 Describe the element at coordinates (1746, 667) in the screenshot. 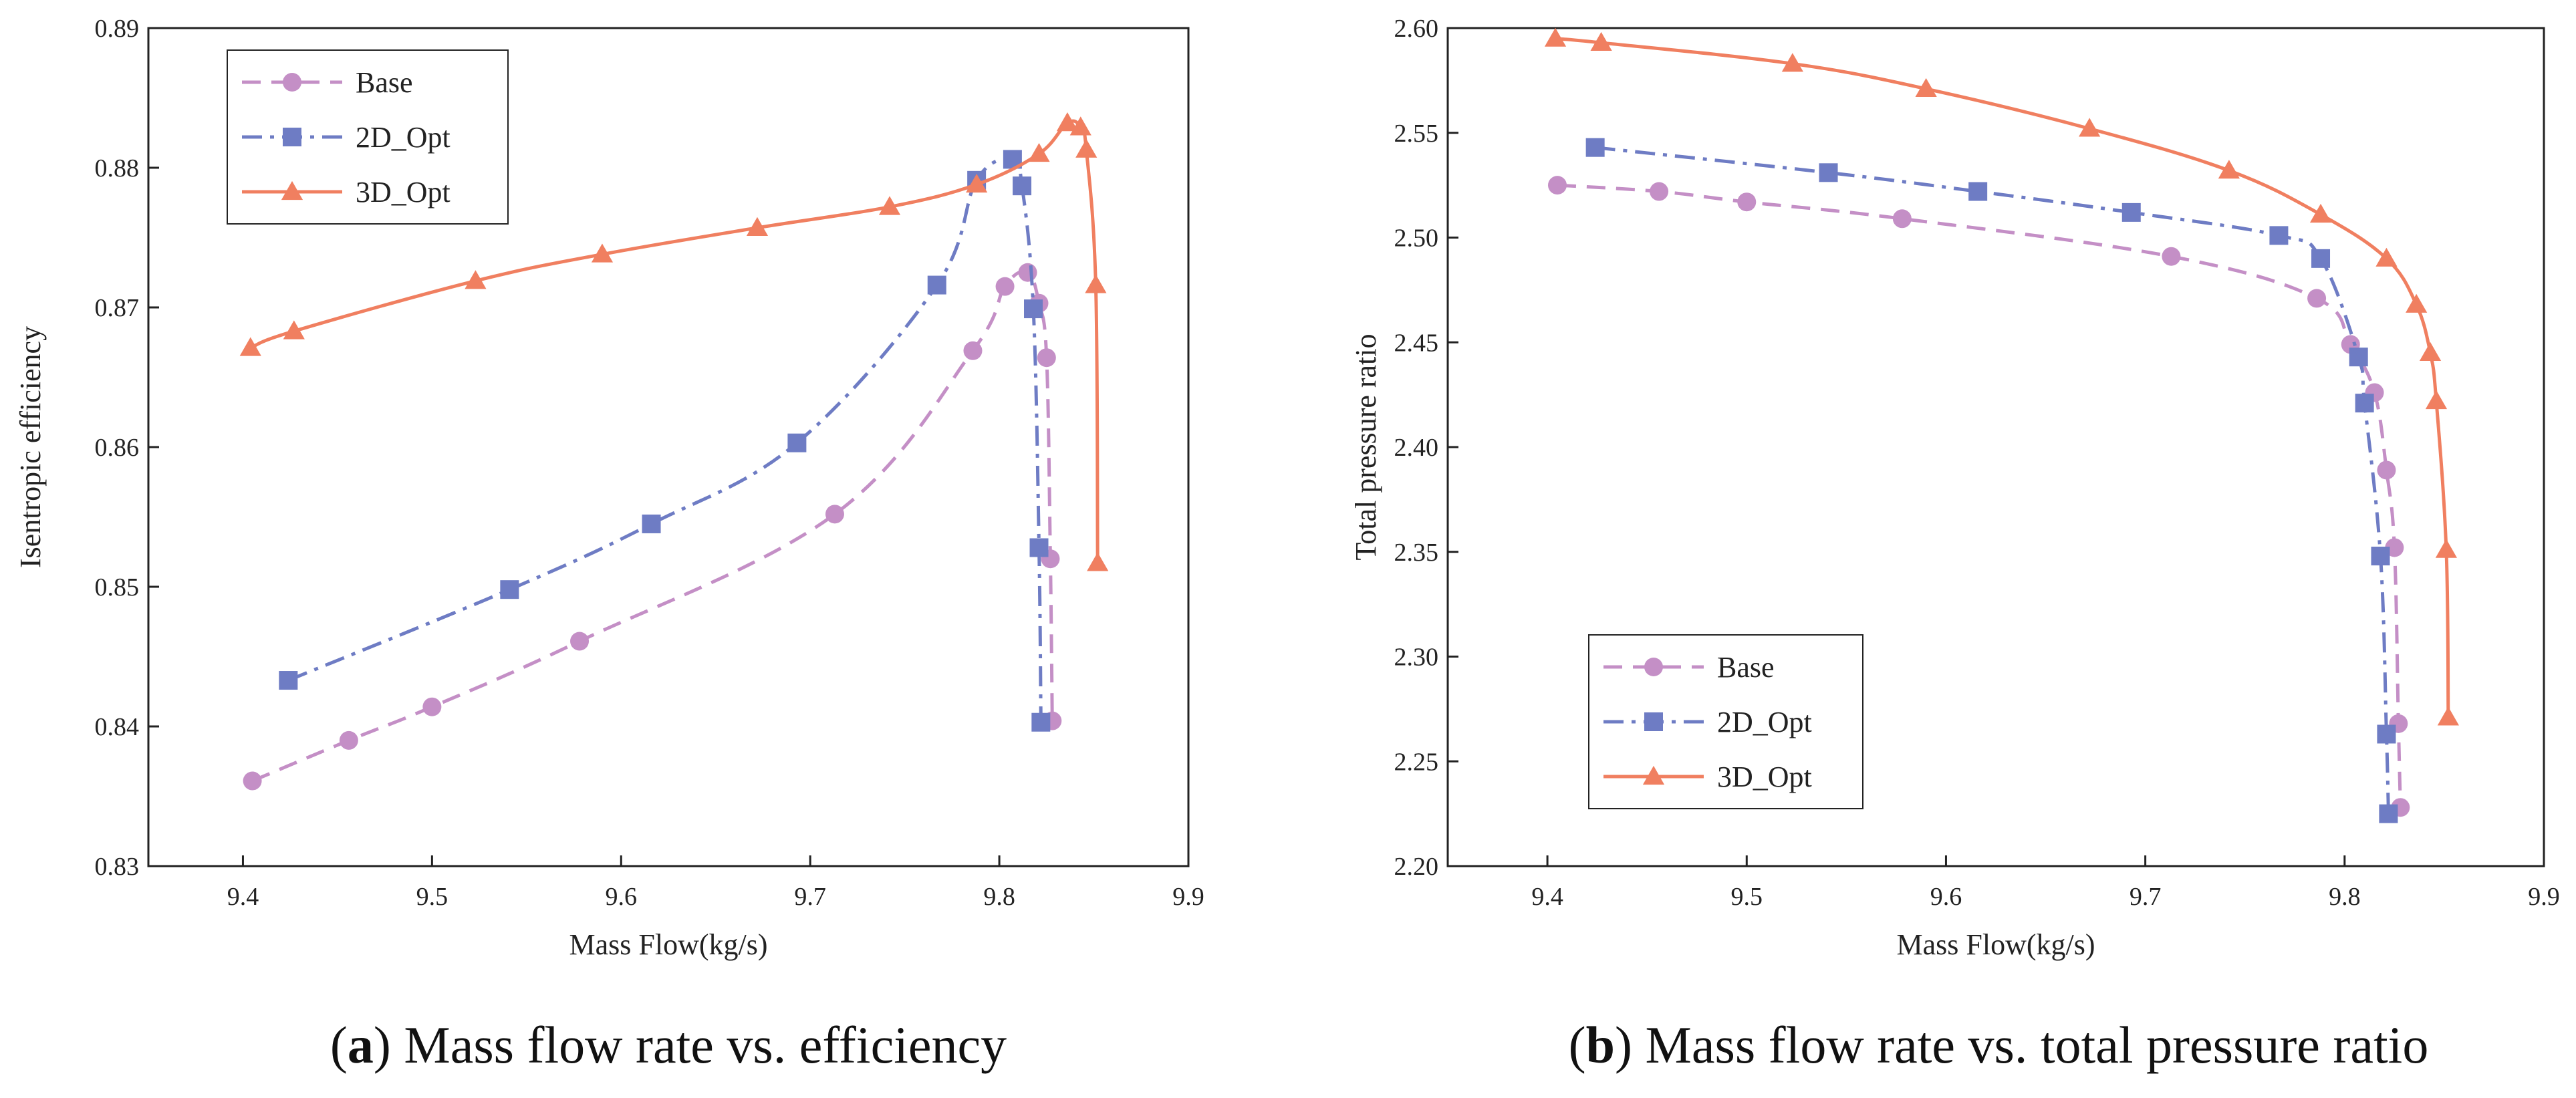

I see `legend-label: Base` at that location.